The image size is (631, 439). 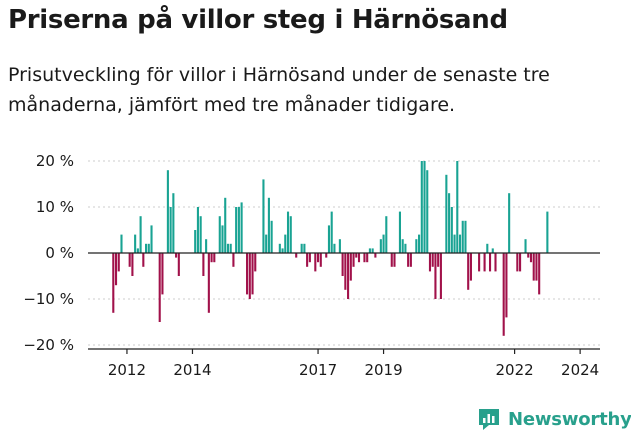 I want to click on x-tick-label: 2022, so click(x=515, y=370).